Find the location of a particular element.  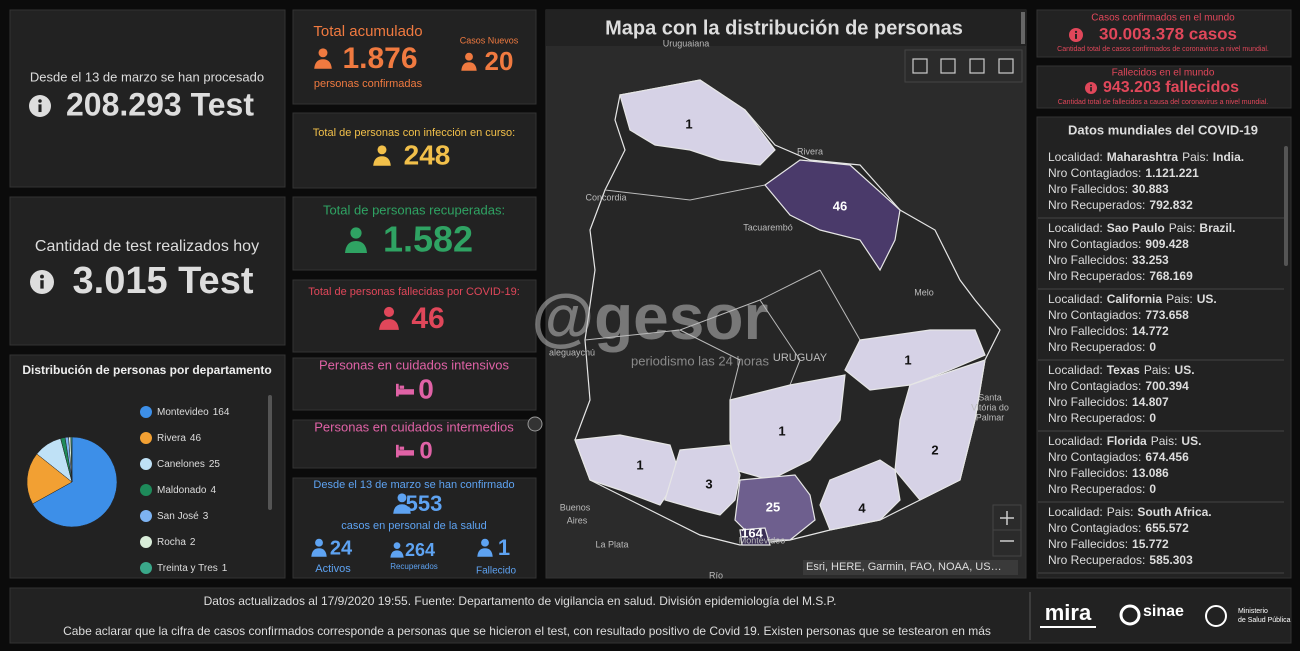

field-value: 700.394 is located at coordinates (1167, 386).